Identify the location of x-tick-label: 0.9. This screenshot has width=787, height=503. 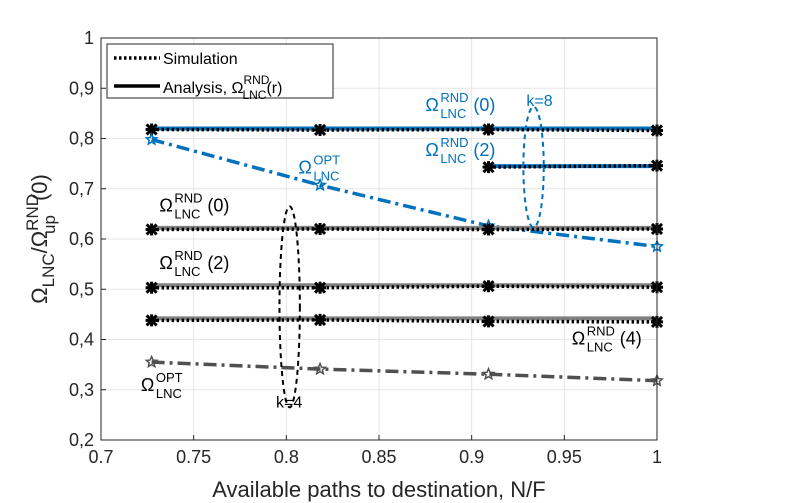
(471, 457).